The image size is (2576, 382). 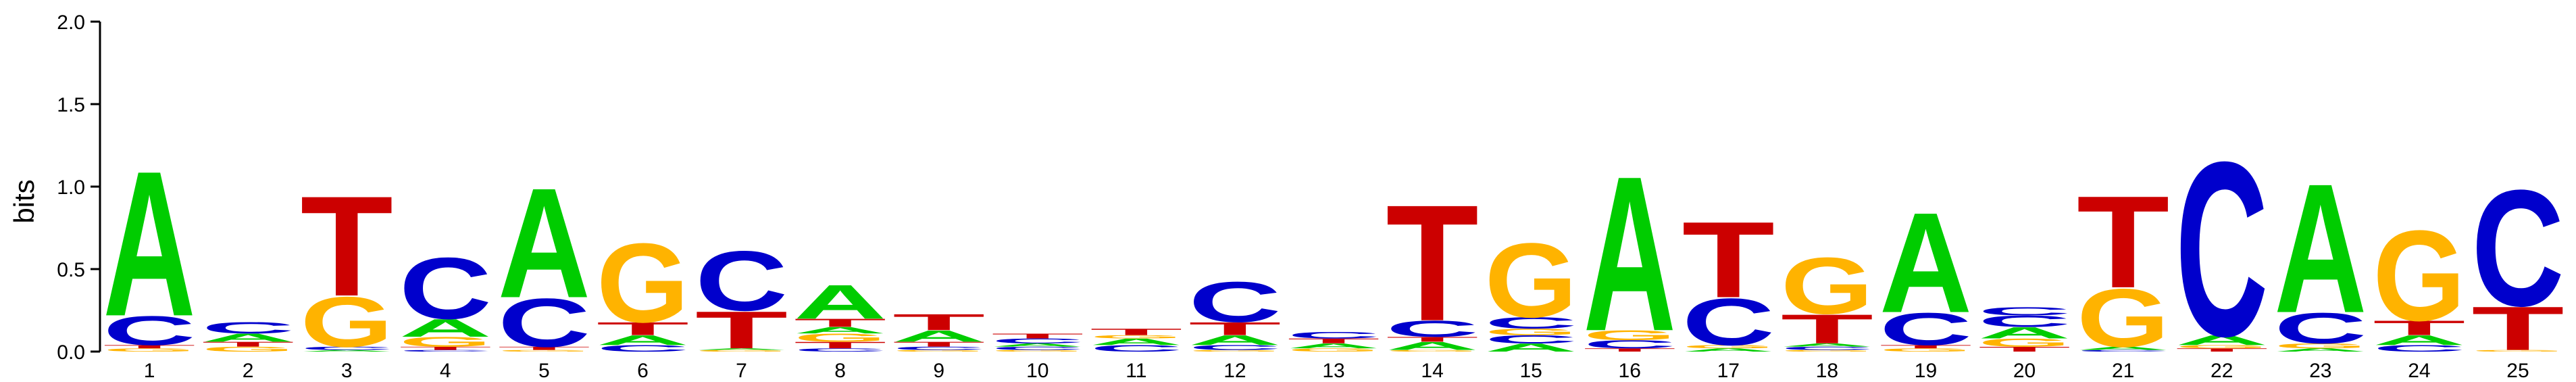 I want to click on x-tick-label: 13, so click(x=1333, y=371).